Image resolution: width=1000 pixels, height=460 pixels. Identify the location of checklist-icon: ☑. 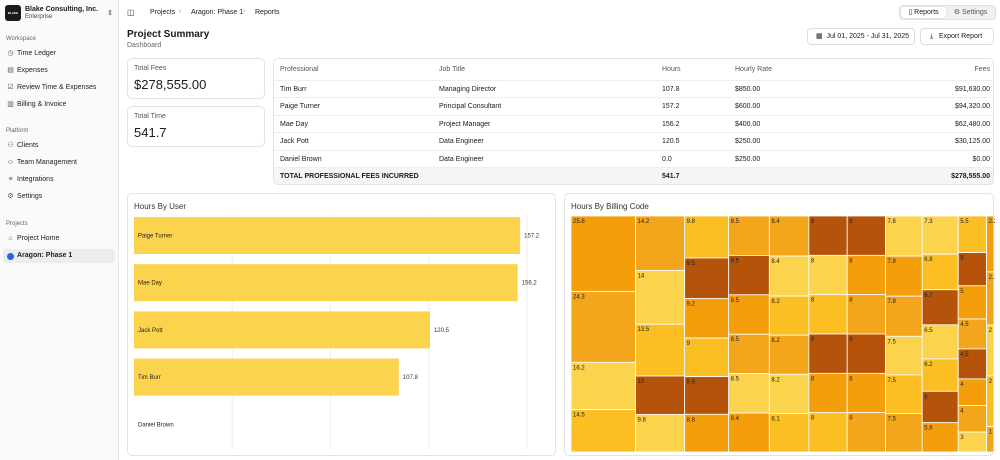
(10, 87).